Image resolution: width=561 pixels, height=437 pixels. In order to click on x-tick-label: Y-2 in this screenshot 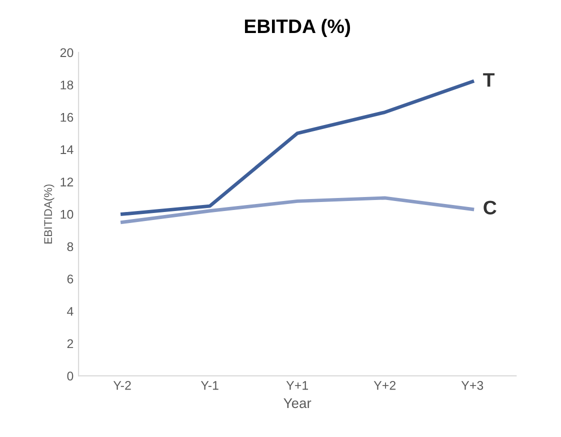, I will do `click(122, 385)`.